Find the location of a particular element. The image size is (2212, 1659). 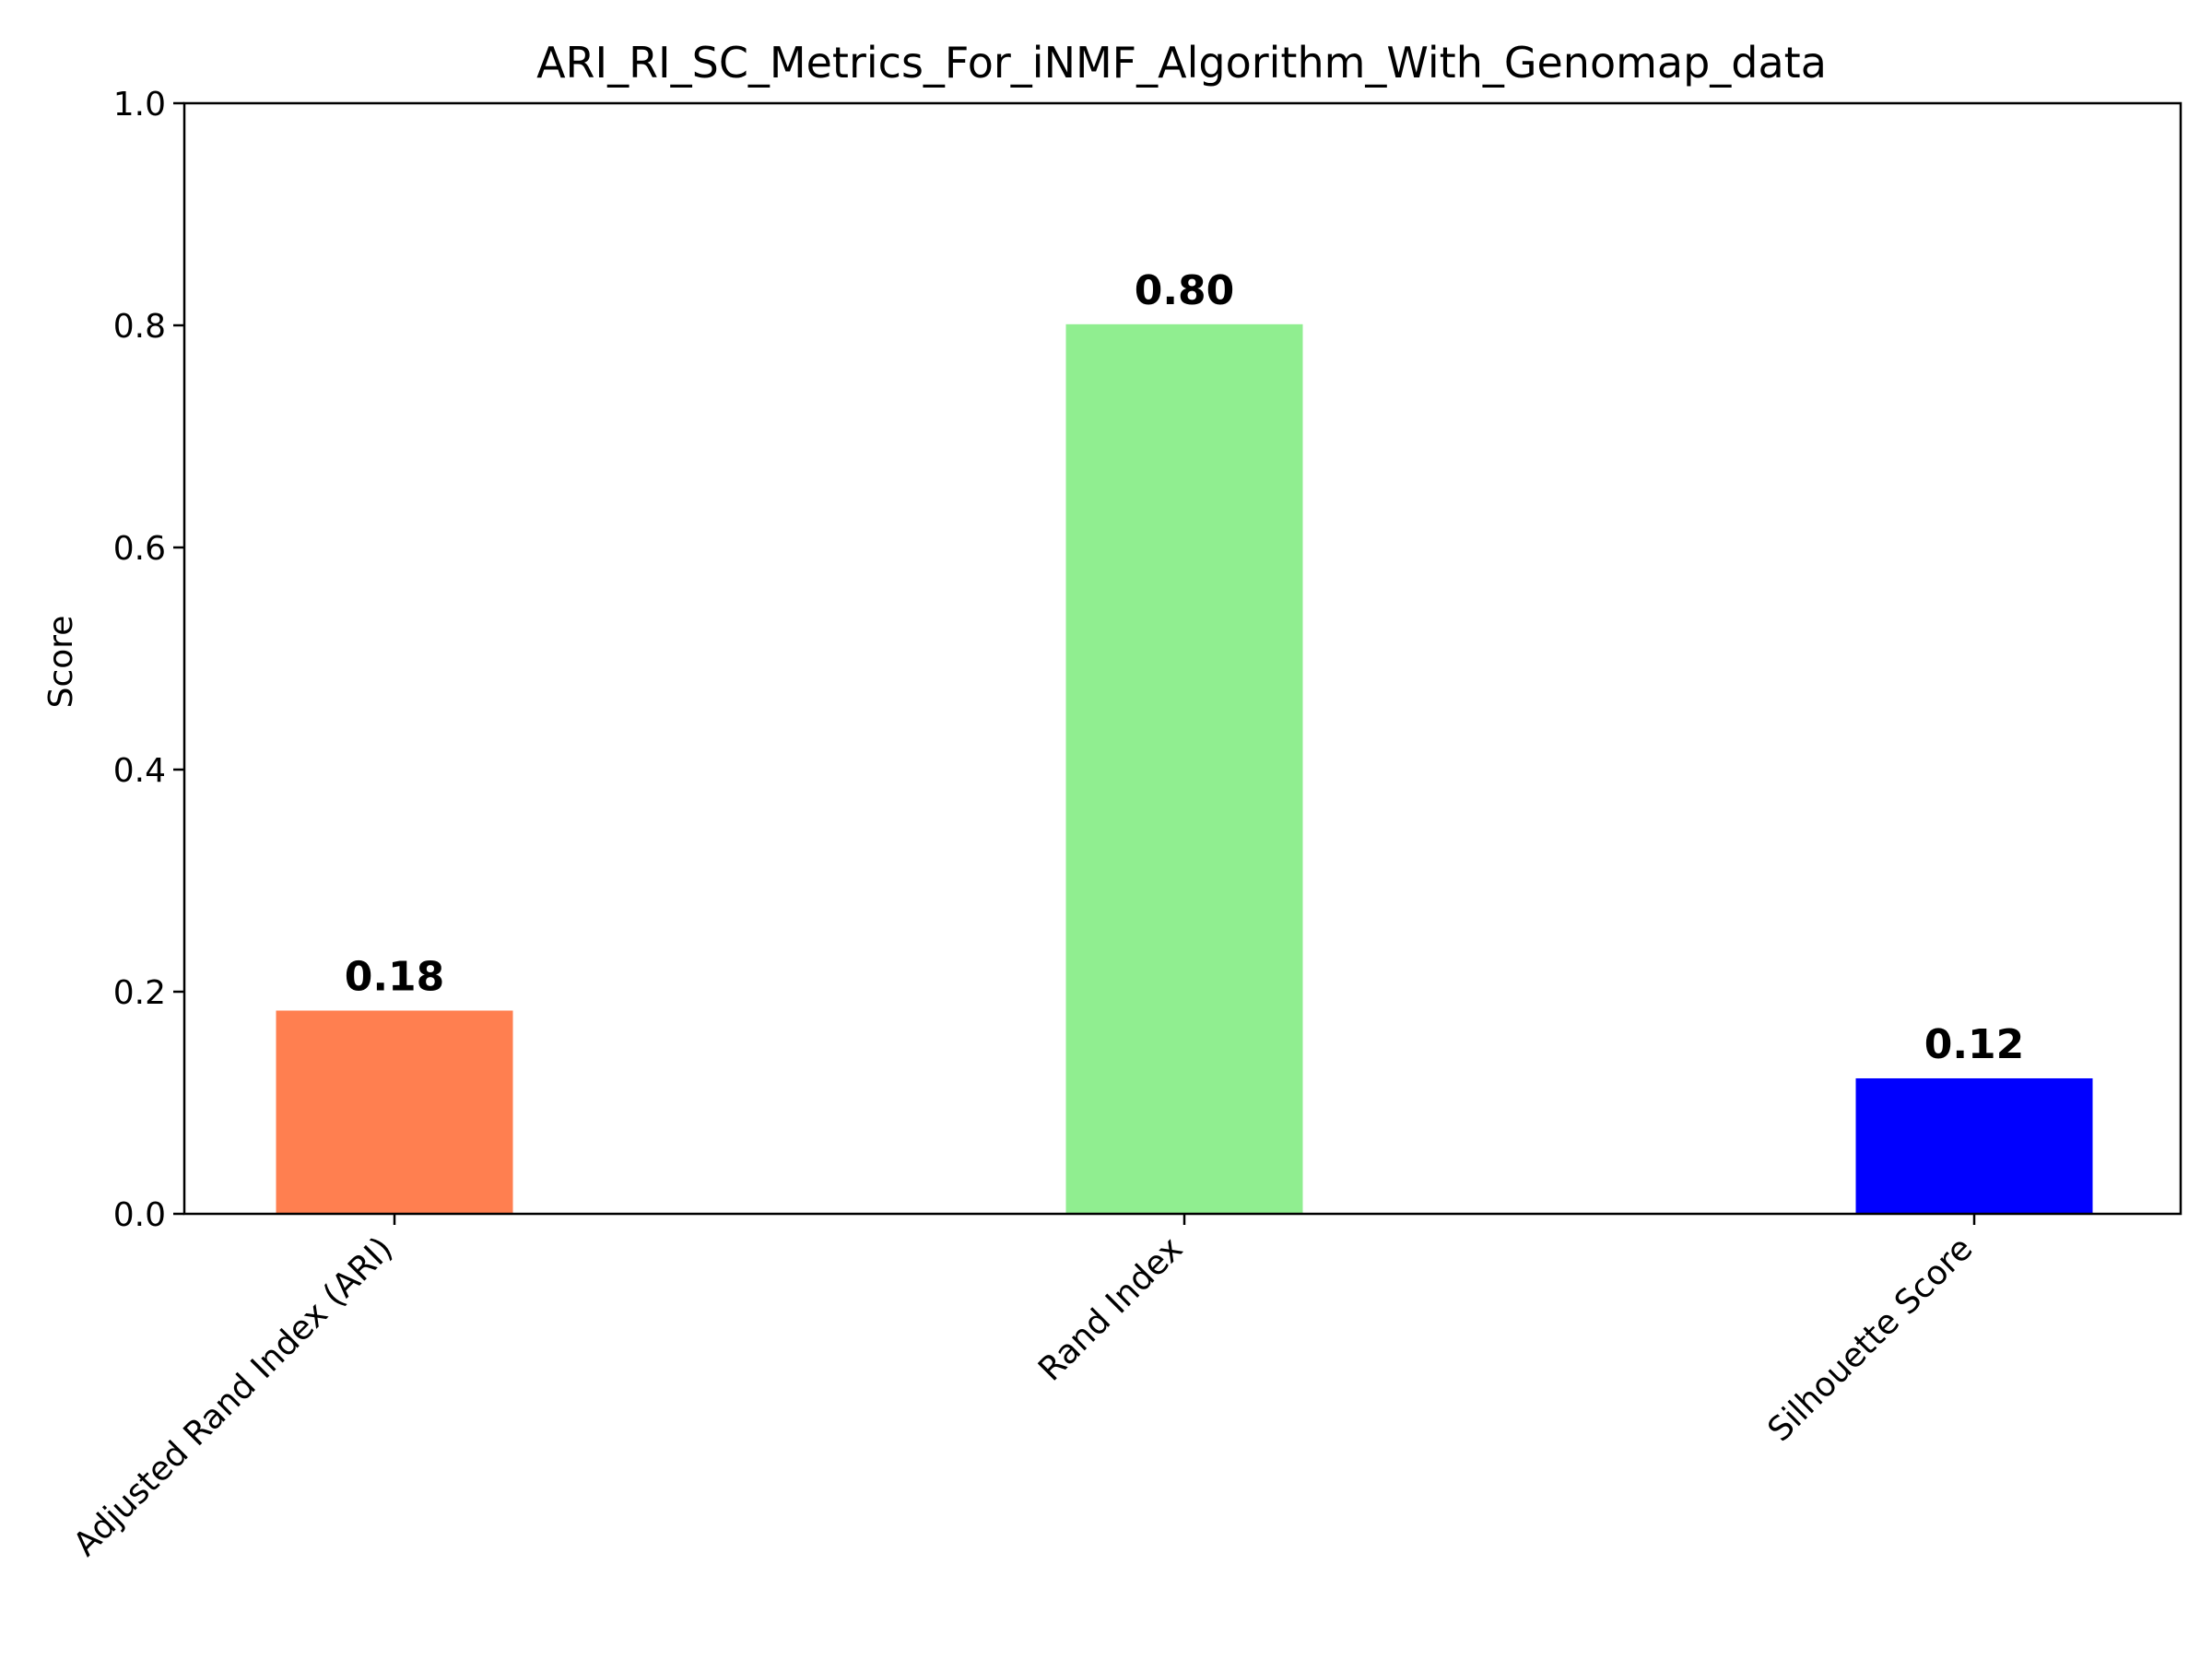

y-tick-label: 0.2 is located at coordinates (139, 993).